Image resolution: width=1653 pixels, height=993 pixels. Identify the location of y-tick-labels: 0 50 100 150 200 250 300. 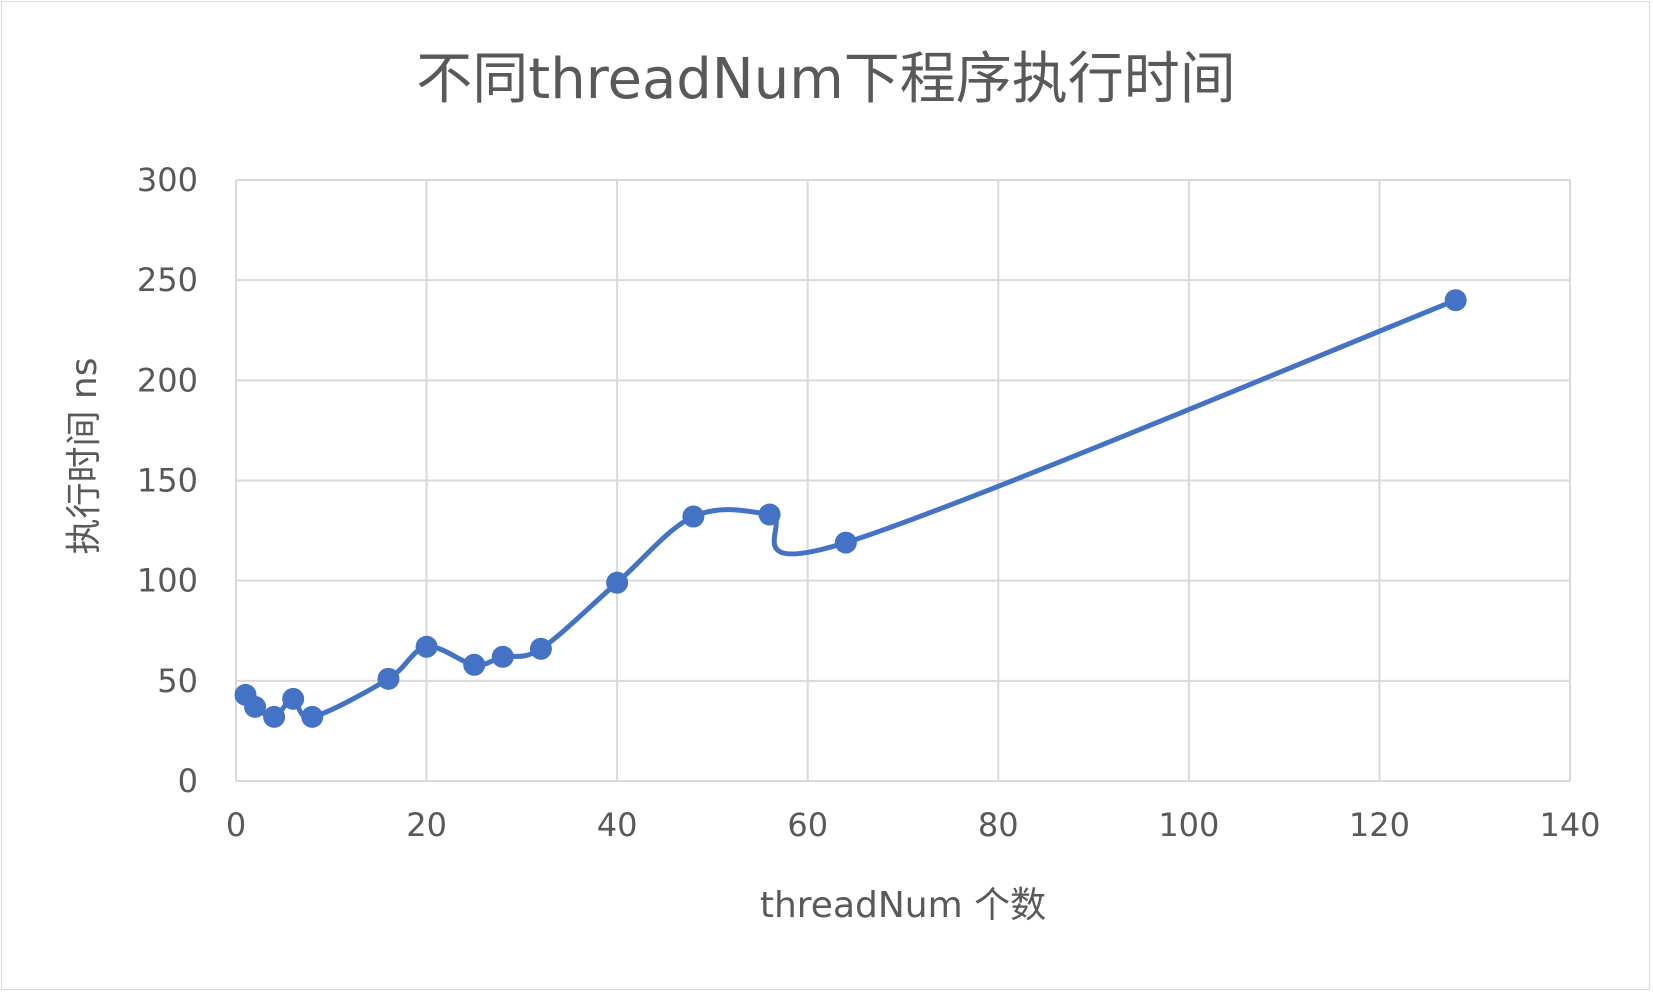
(167, 480).